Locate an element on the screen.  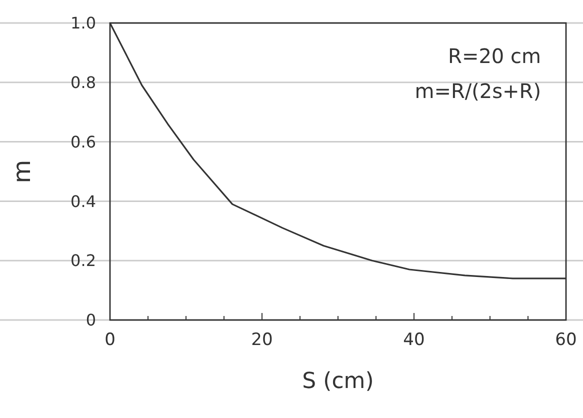
y-tick-label: 0.6 is located at coordinates (83, 142).